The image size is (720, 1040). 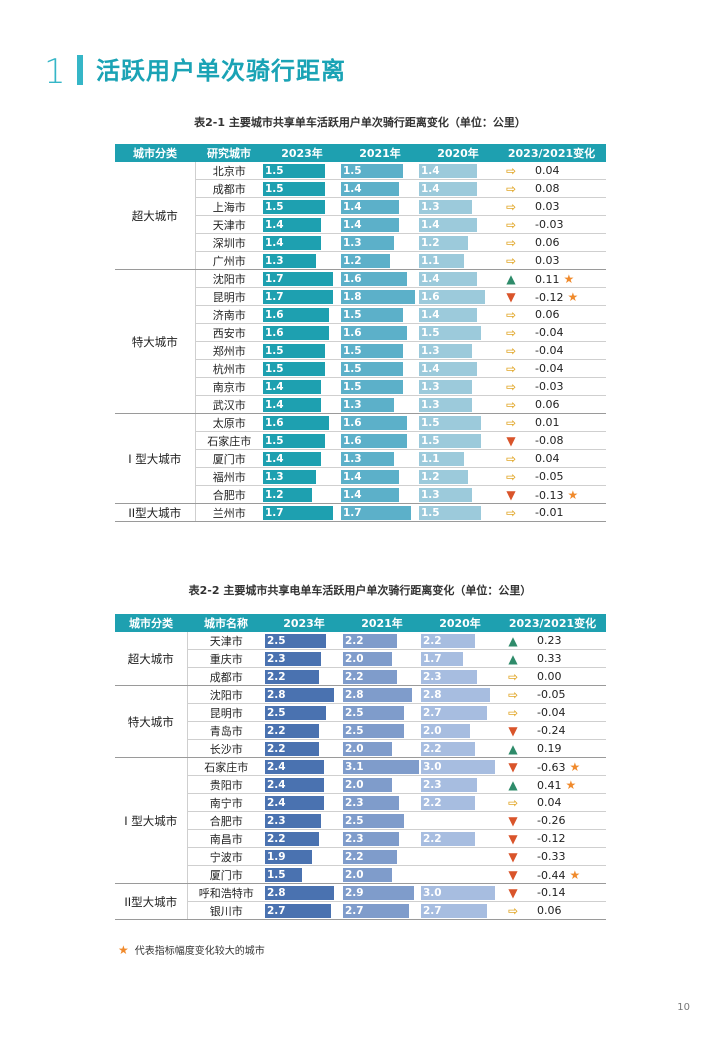 What do you see at coordinates (226, 874) in the screenshot?
I see `city-name: 厦门市` at bounding box center [226, 874].